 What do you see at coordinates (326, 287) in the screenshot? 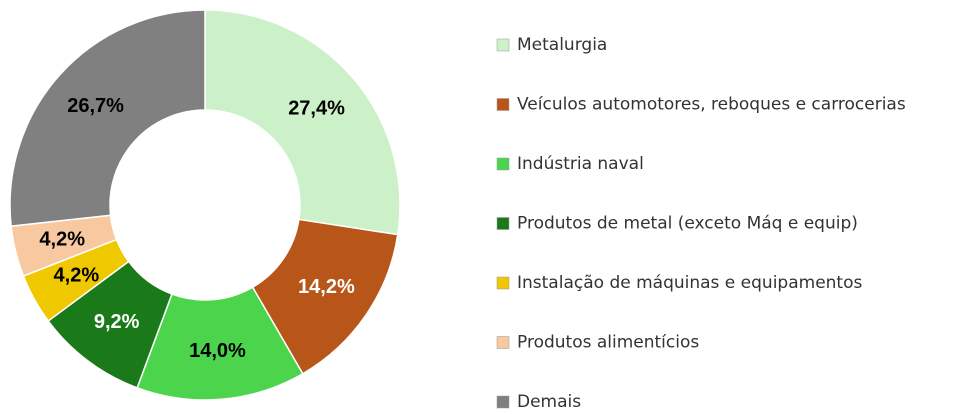
I see `data-label: 14,2%` at bounding box center [326, 287].